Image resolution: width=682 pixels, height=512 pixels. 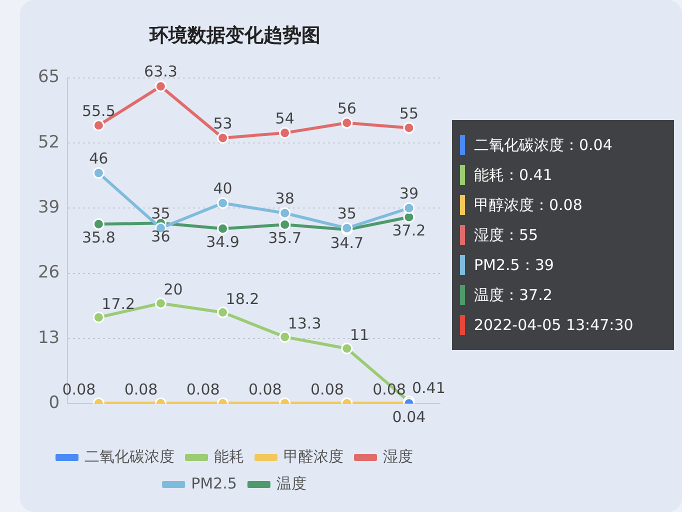 I want to click on data-label: 0.04, so click(x=409, y=417).